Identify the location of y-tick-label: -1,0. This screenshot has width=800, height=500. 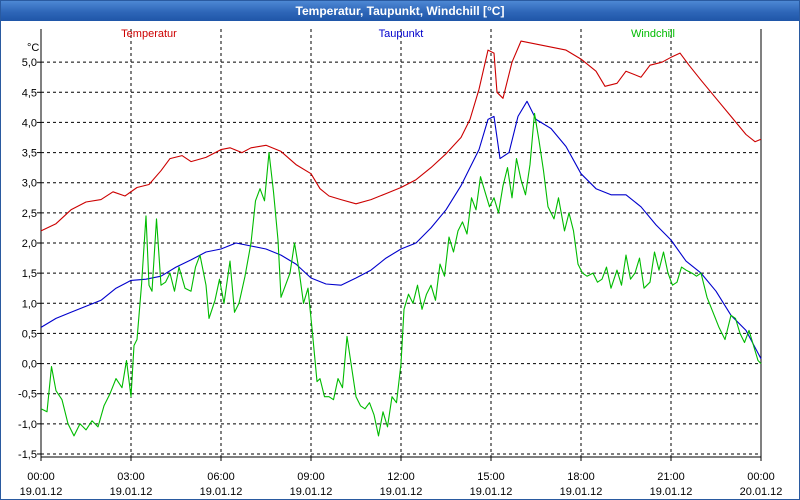
(27, 425).